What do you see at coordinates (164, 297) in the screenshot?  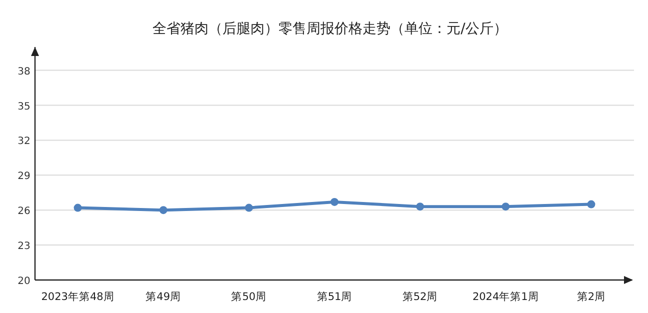 I see `x-tick-label: 第49周` at bounding box center [164, 297].